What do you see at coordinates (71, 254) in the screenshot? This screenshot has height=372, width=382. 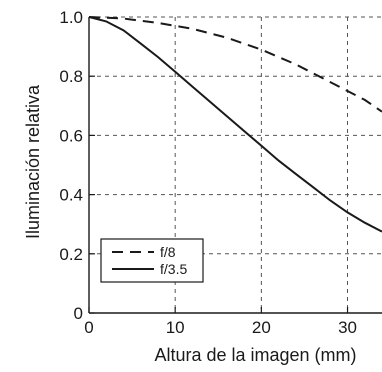 I see `y-tick-label: 0.2` at bounding box center [71, 254].